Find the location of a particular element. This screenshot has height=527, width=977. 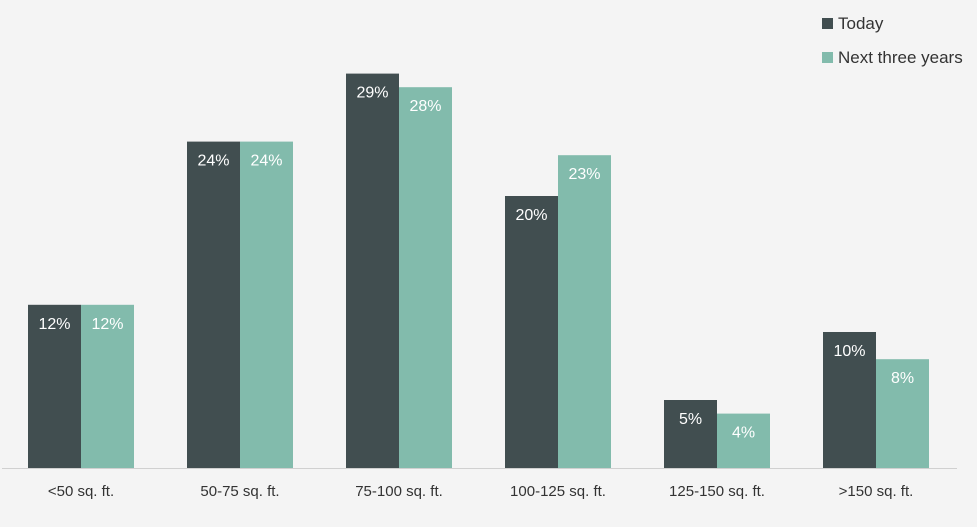

legend-label-today: Today is located at coordinates (861, 23).